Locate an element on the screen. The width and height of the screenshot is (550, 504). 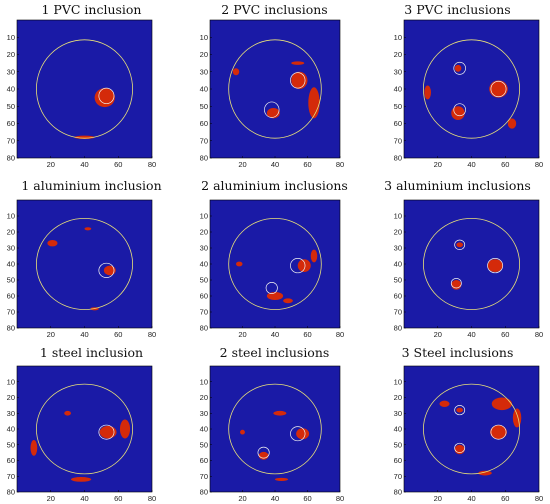
panel-title-1steel: 1 steel inclusion is located at coordinates (91, 352).